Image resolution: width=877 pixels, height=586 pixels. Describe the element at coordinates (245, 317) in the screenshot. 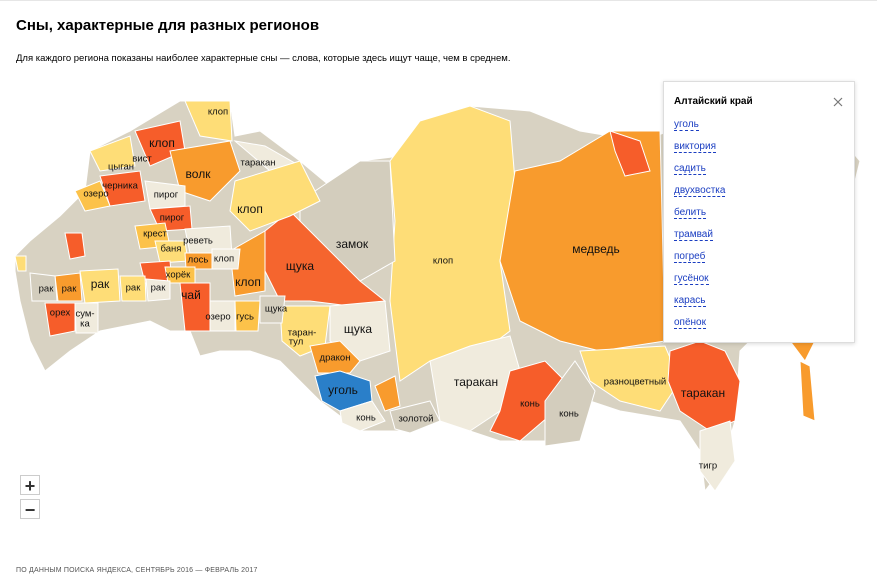

I see `region-label: гусь` at that location.